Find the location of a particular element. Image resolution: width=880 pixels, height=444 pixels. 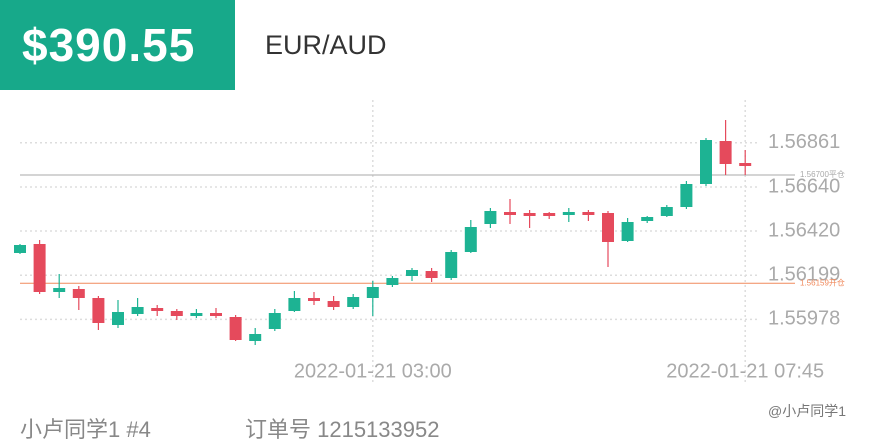

price-badge is located at coordinates (117, 45).